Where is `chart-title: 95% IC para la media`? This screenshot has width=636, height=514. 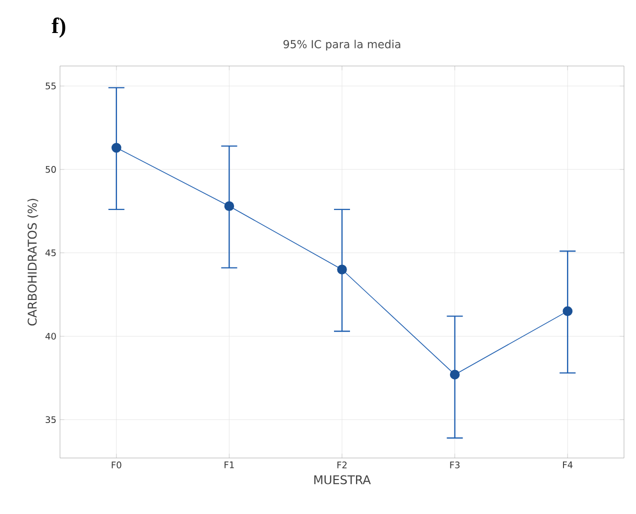 chart-title: 95% IC para la media is located at coordinates (341, 45).